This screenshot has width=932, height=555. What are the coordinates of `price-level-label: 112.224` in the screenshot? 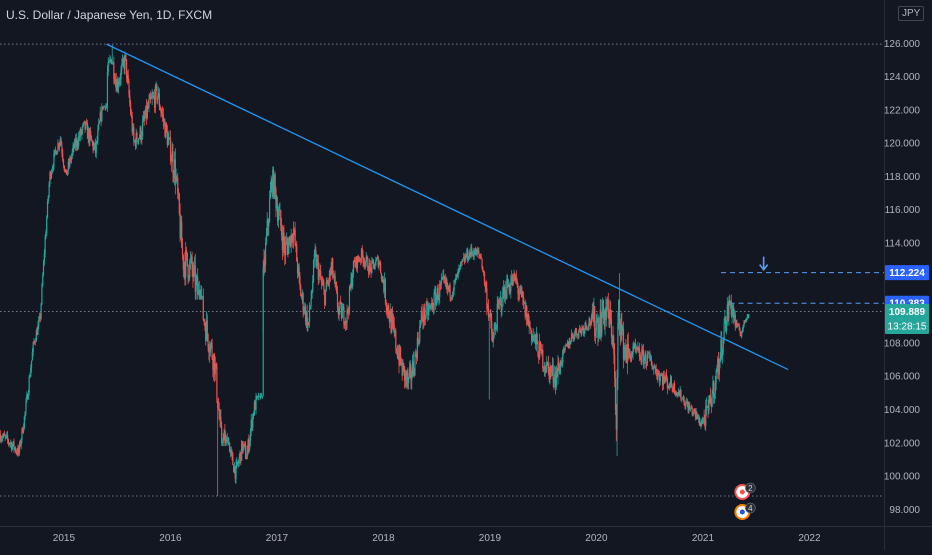 It's located at (907, 273).